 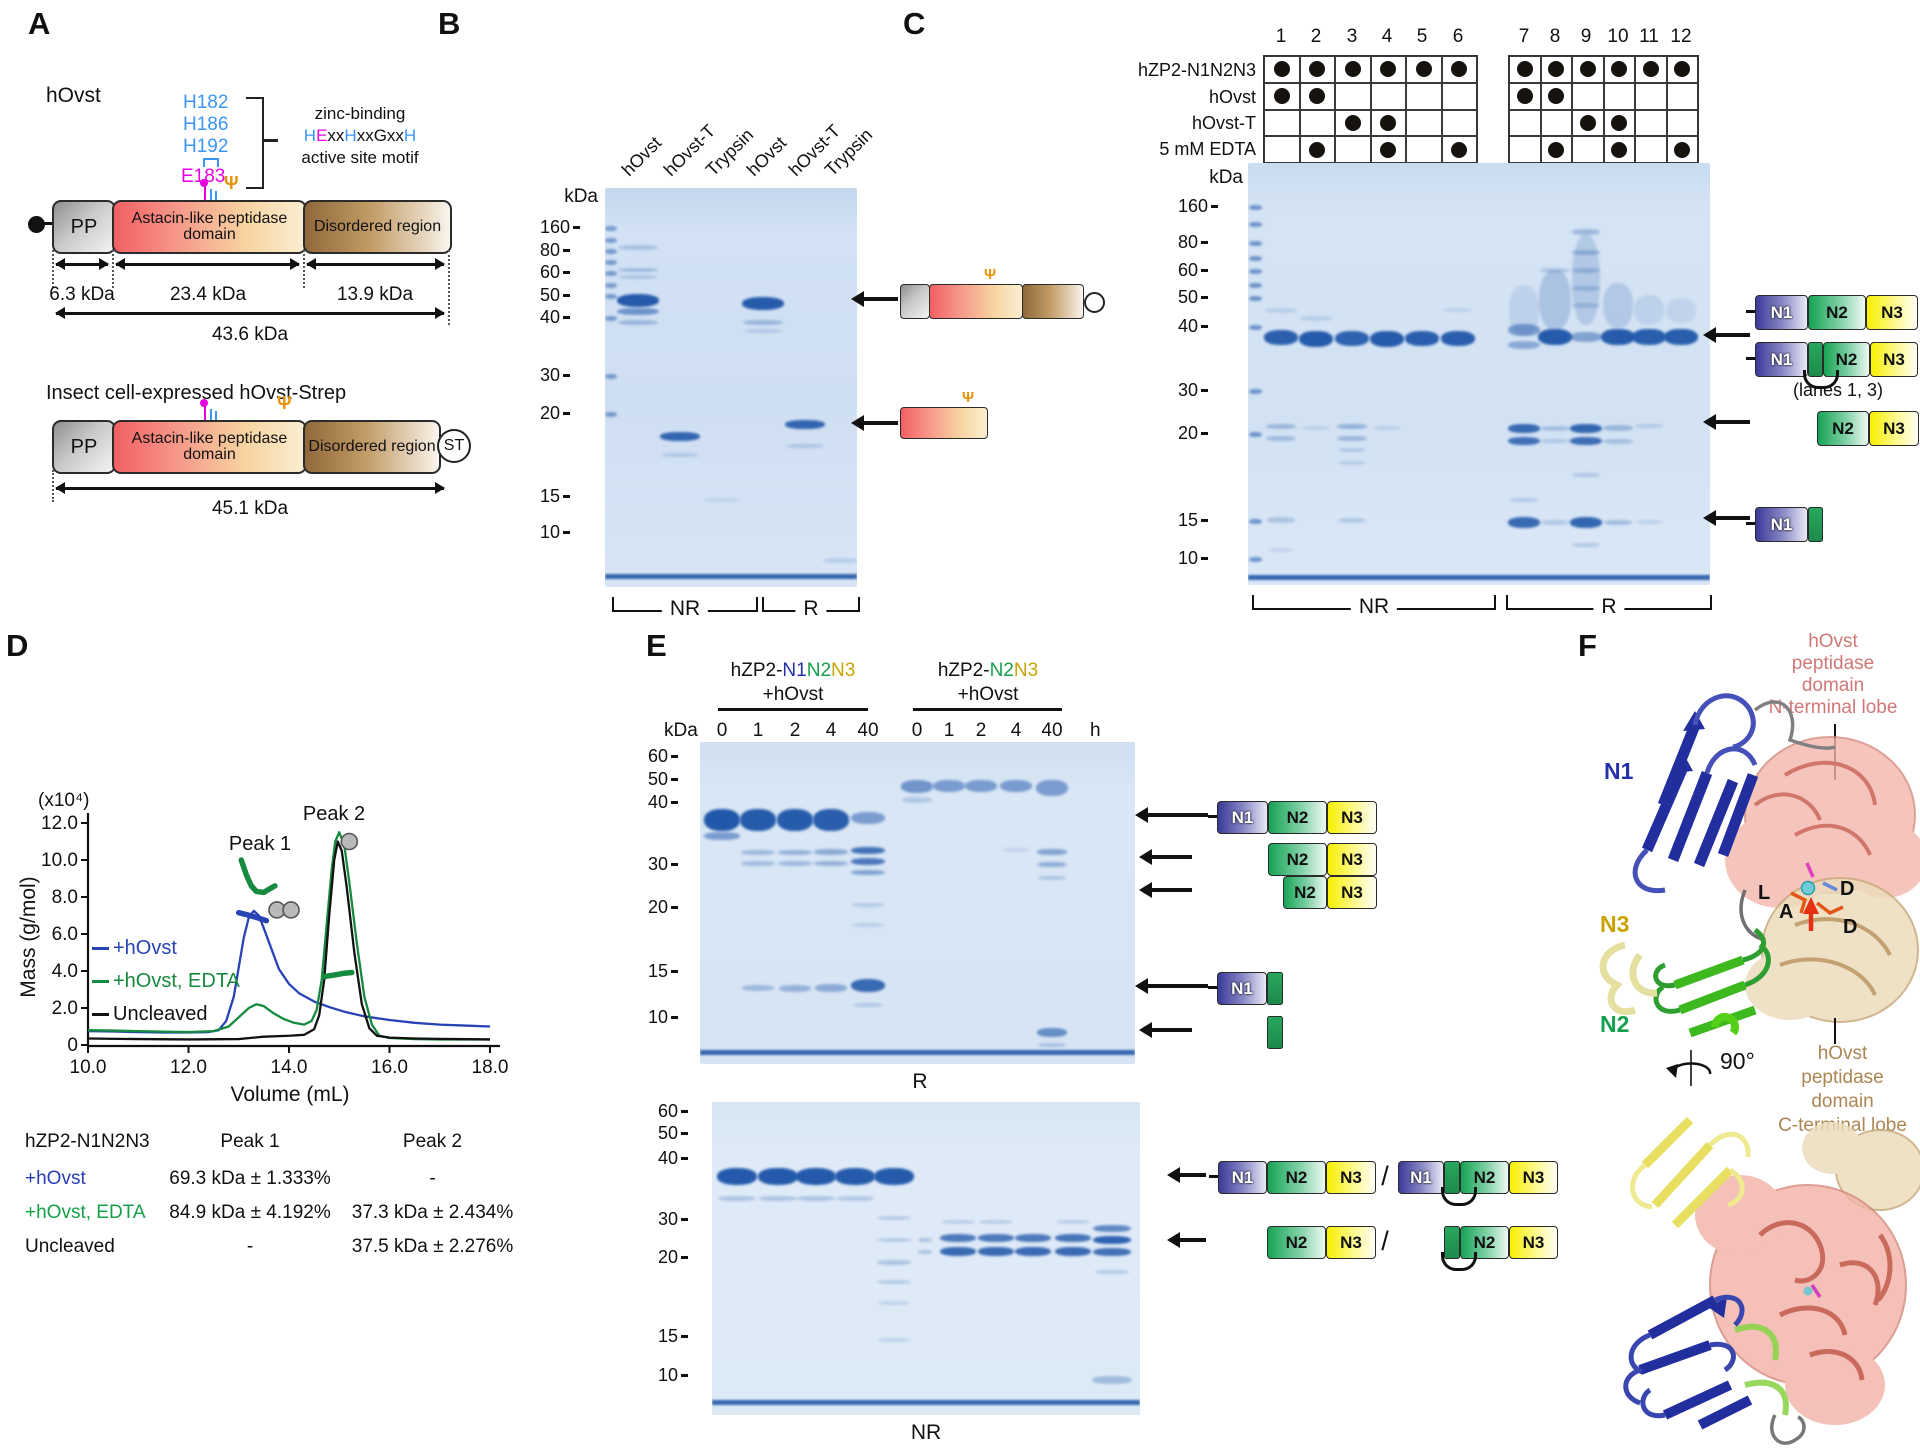 I want to click on signal-peptide-dot-icon, so click(x=36, y=224).